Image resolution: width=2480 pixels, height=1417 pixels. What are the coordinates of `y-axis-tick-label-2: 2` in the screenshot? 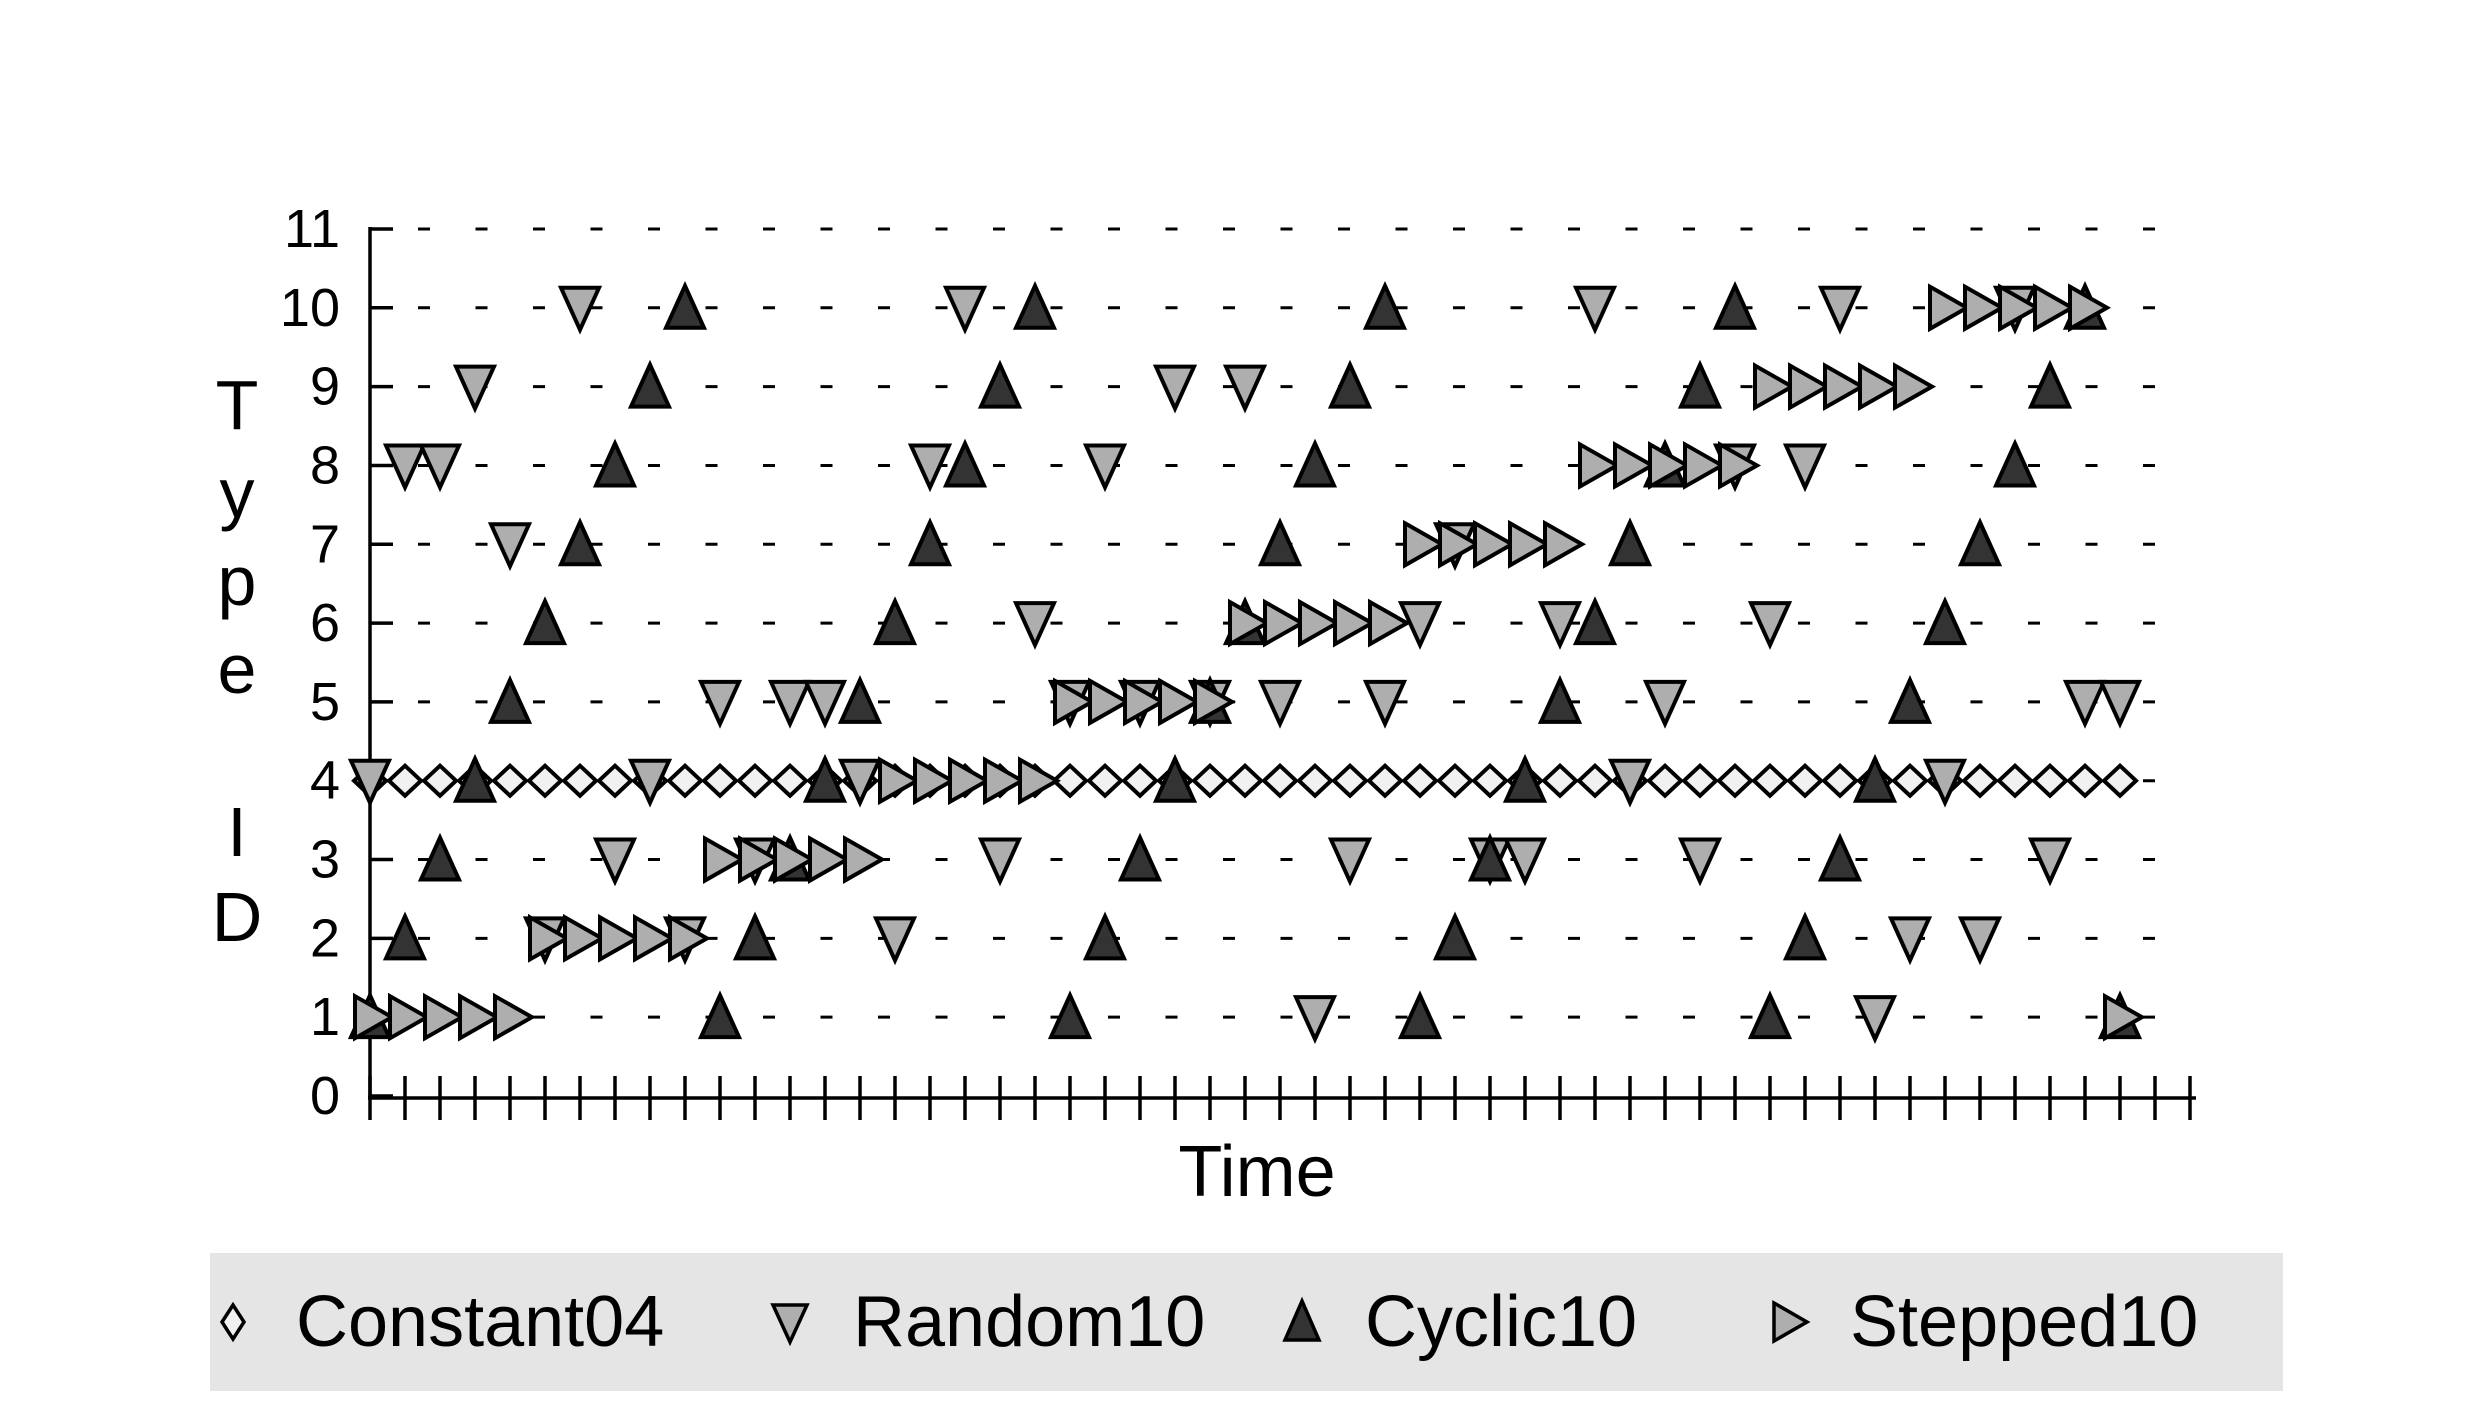 It's located at (325, 938).